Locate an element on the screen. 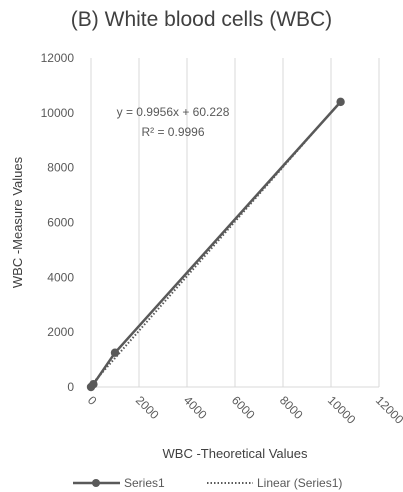  legend-linear-label: Linear (Series1) is located at coordinates (299, 483).